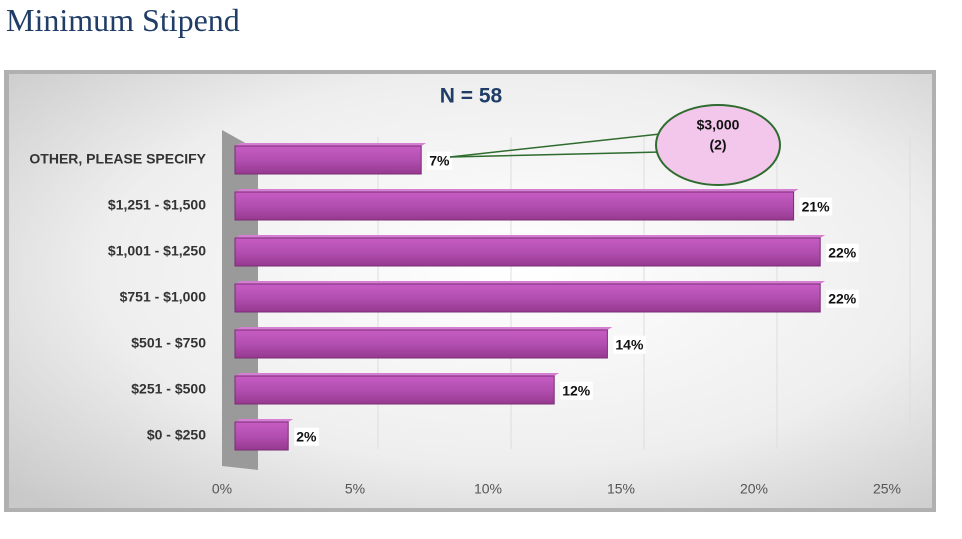 This screenshot has height=539, width=962. What do you see at coordinates (168, 389) in the screenshot?
I see `y-tick-label: $251 - $500` at bounding box center [168, 389].